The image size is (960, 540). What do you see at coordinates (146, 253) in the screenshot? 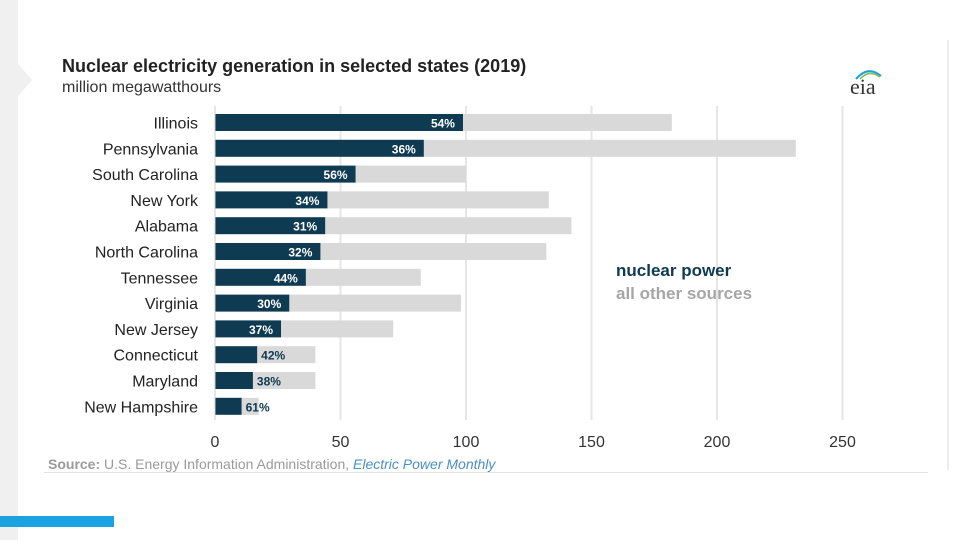
I see `category-label-north-carolina: North Carolina` at bounding box center [146, 253].